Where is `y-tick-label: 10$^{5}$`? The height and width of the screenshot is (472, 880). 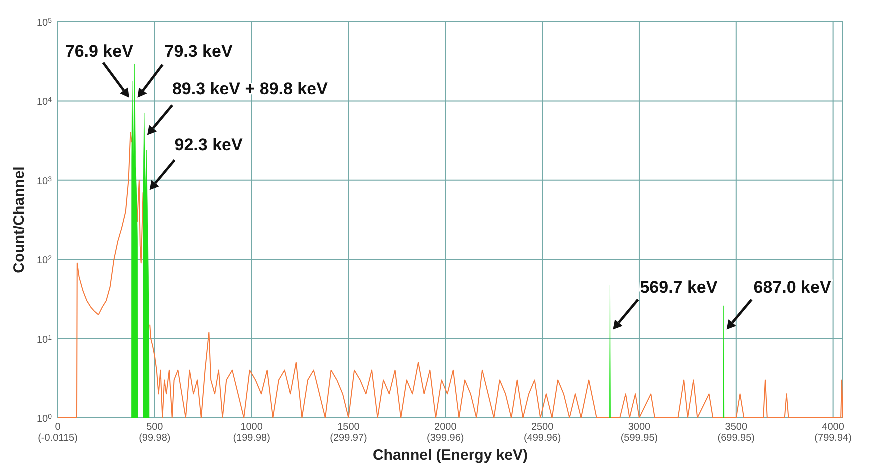
y-tick-label: 10$^{5}$ is located at coordinates (44, 23).